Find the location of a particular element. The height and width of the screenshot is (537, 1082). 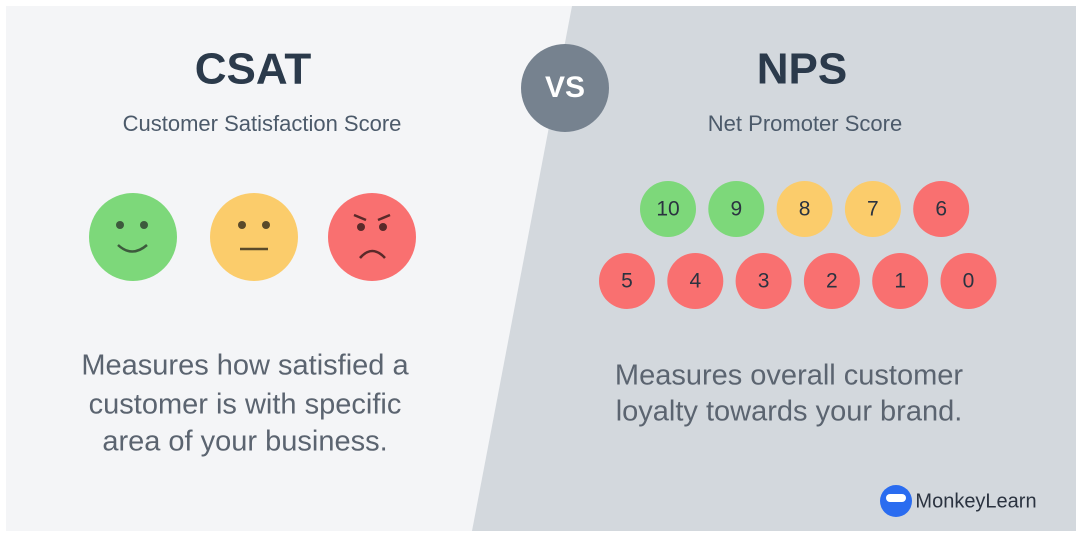

neutral-face is located at coordinates (254, 237).